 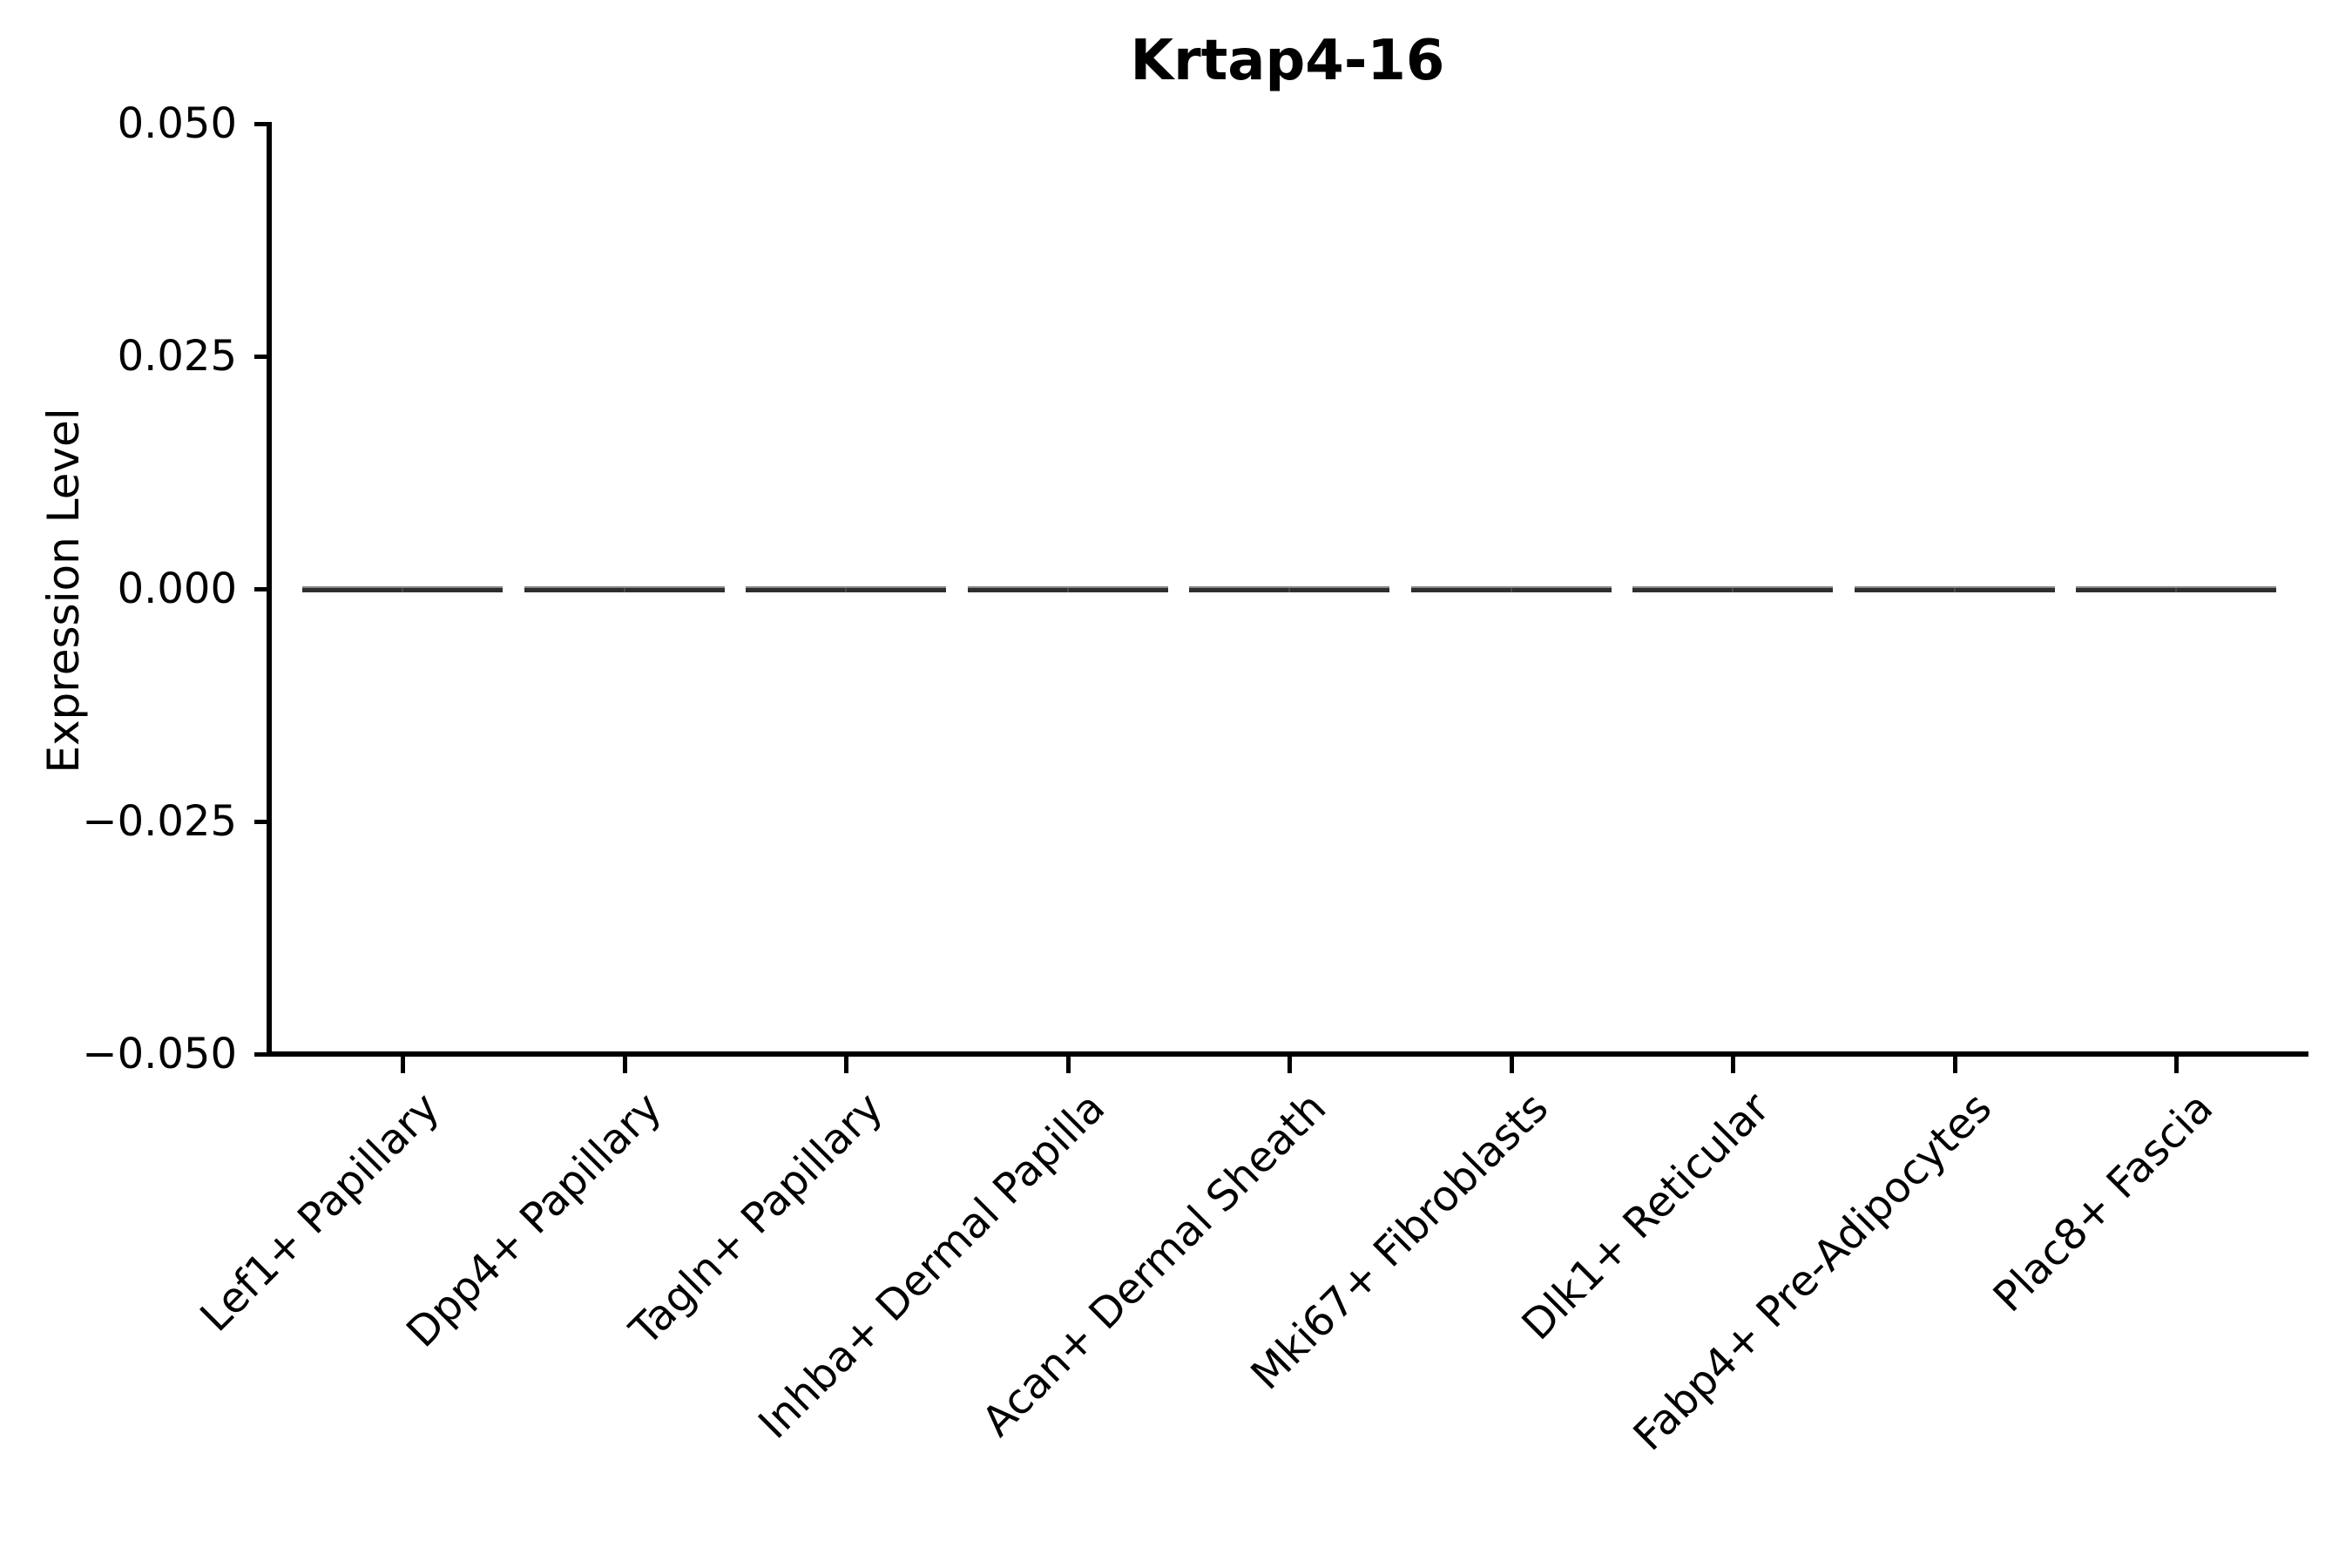 What do you see at coordinates (1646, 1216) in the screenshot?
I see `x-tick-label: Dlk1+ Reticular` at bounding box center [1646, 1216].